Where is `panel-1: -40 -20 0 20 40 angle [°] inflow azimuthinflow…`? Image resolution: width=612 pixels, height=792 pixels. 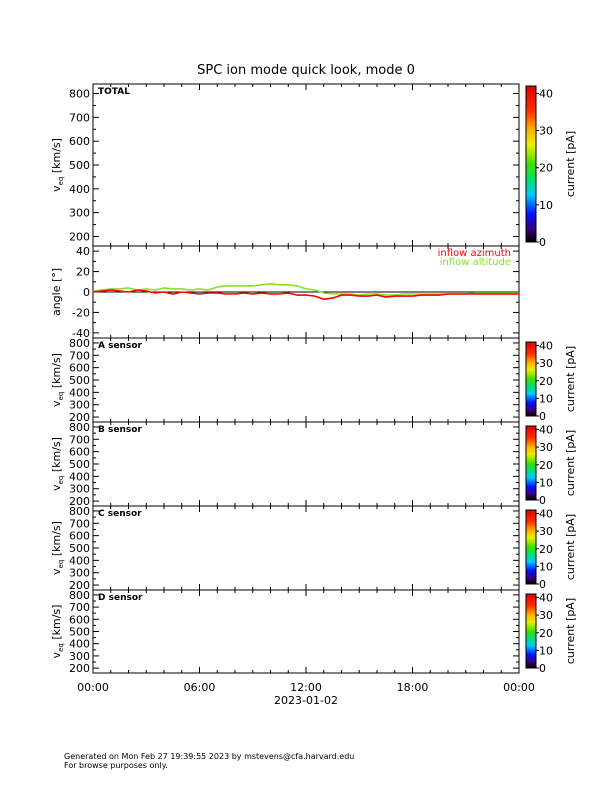
panel-1: -40 -20 0 20 40 angle [°] inflow azimuthinflow… is located at coordinates (285, 292).